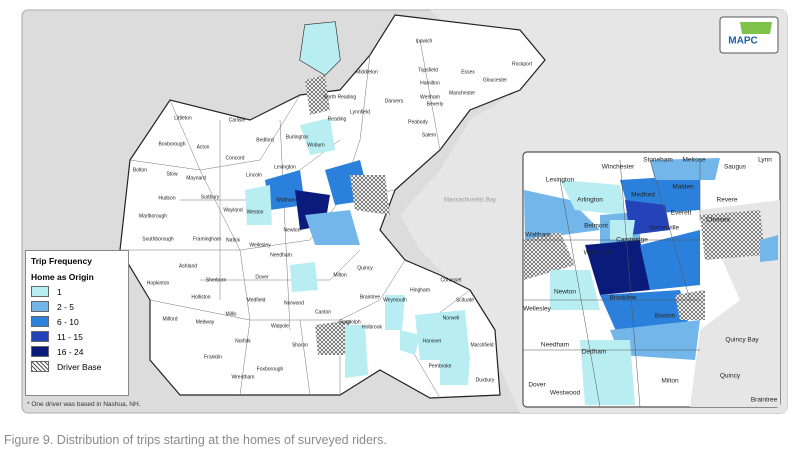 The height and width of the screenshot is (453, 796). I want to click on legend-subtitle: Home as Origin, so click(62, 277).